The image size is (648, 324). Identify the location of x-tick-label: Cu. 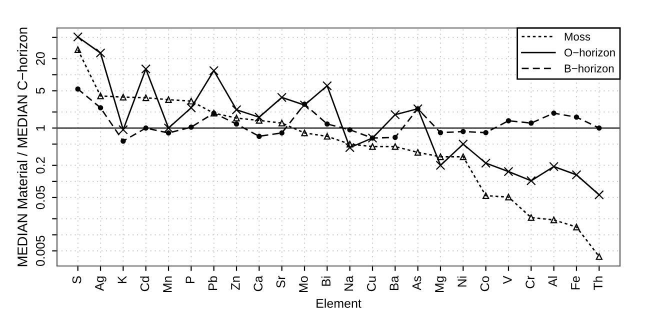
(371, 284).